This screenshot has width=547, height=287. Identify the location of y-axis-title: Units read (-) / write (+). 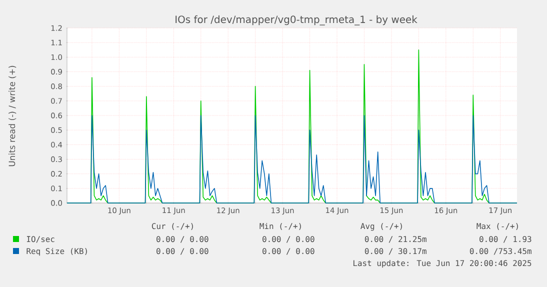
(12, 116).